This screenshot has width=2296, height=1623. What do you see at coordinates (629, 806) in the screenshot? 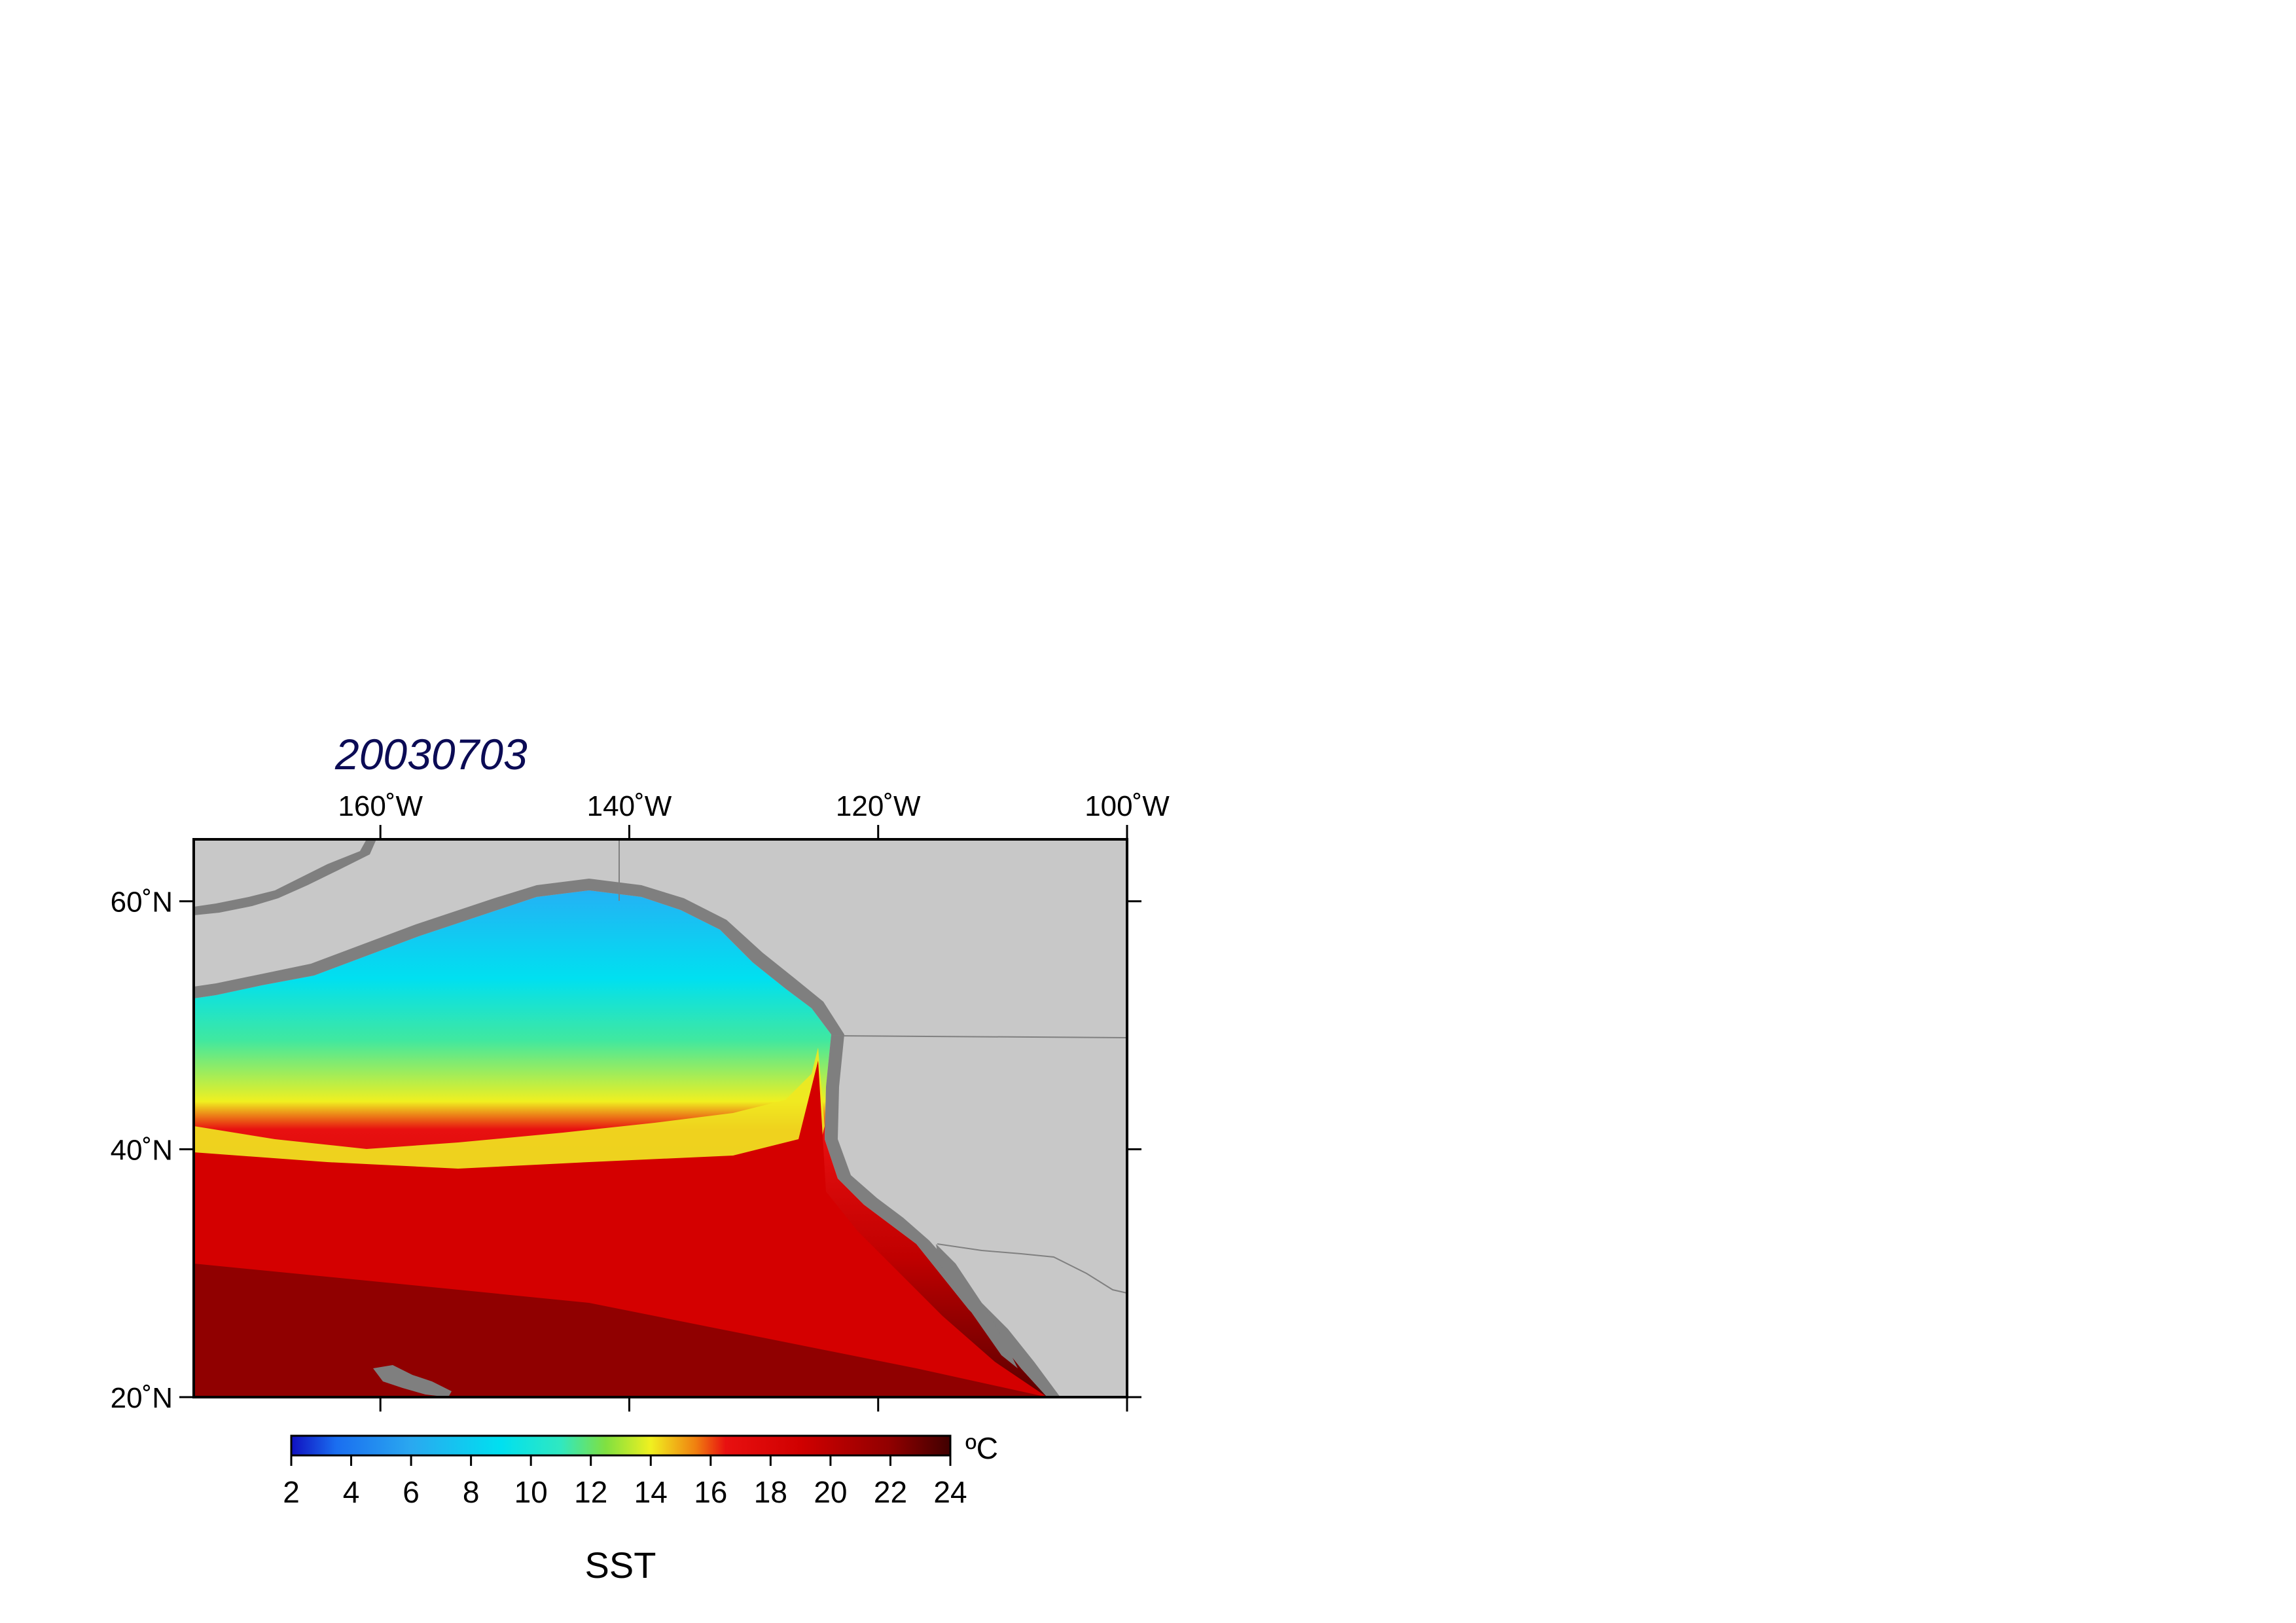
I see `lon-tick-label: 140˚W` at bounding box center [629, 806].